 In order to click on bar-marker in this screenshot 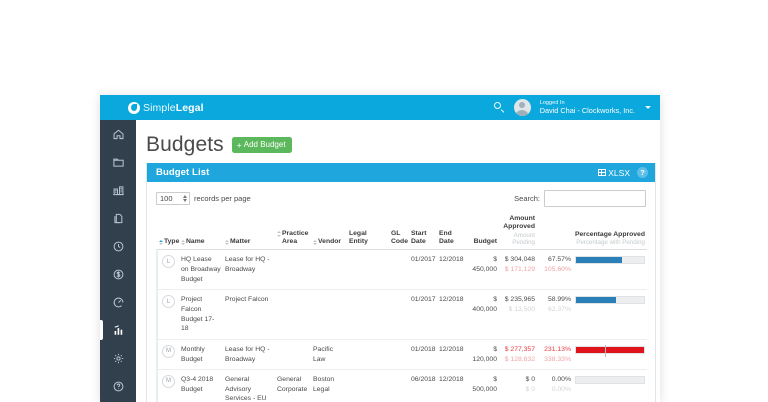, I will do `click(606, 350)`.